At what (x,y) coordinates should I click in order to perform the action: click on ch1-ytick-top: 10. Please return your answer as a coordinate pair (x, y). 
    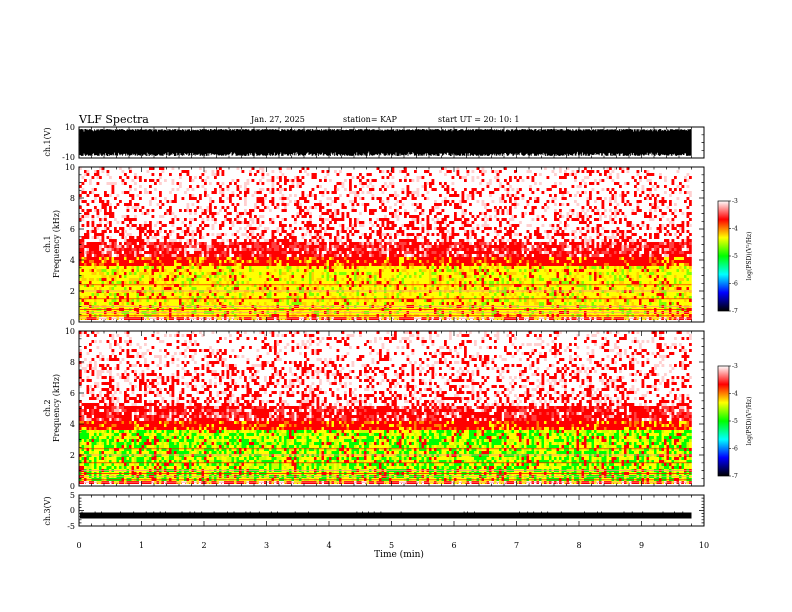
    Looking at the image, I should click on (70, 127).